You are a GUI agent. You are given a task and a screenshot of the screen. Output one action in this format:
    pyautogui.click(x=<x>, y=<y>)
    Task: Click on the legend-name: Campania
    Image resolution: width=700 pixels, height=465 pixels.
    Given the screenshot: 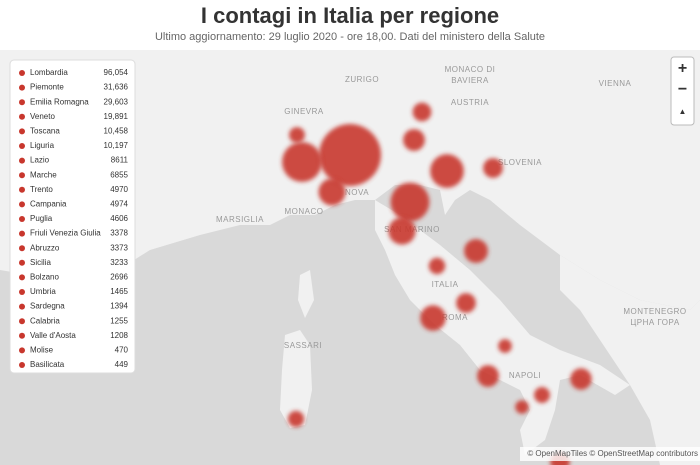 What is the action you would take?
    pyautogui.click(x=48, y=204)
    